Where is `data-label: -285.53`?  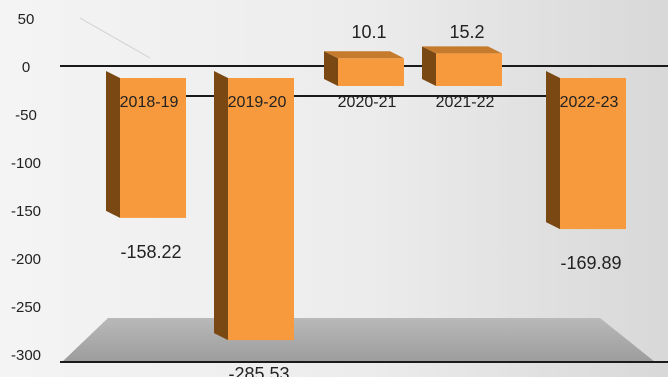
data-label: -285.53 is located at coordinates (258, 370).